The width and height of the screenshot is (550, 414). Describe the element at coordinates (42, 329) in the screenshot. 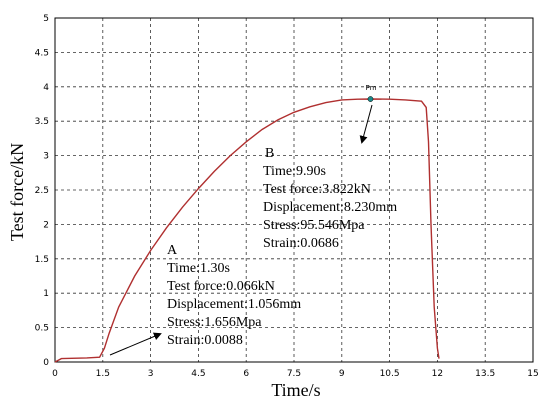

I see `y-tick-label: 0.5` at that location.